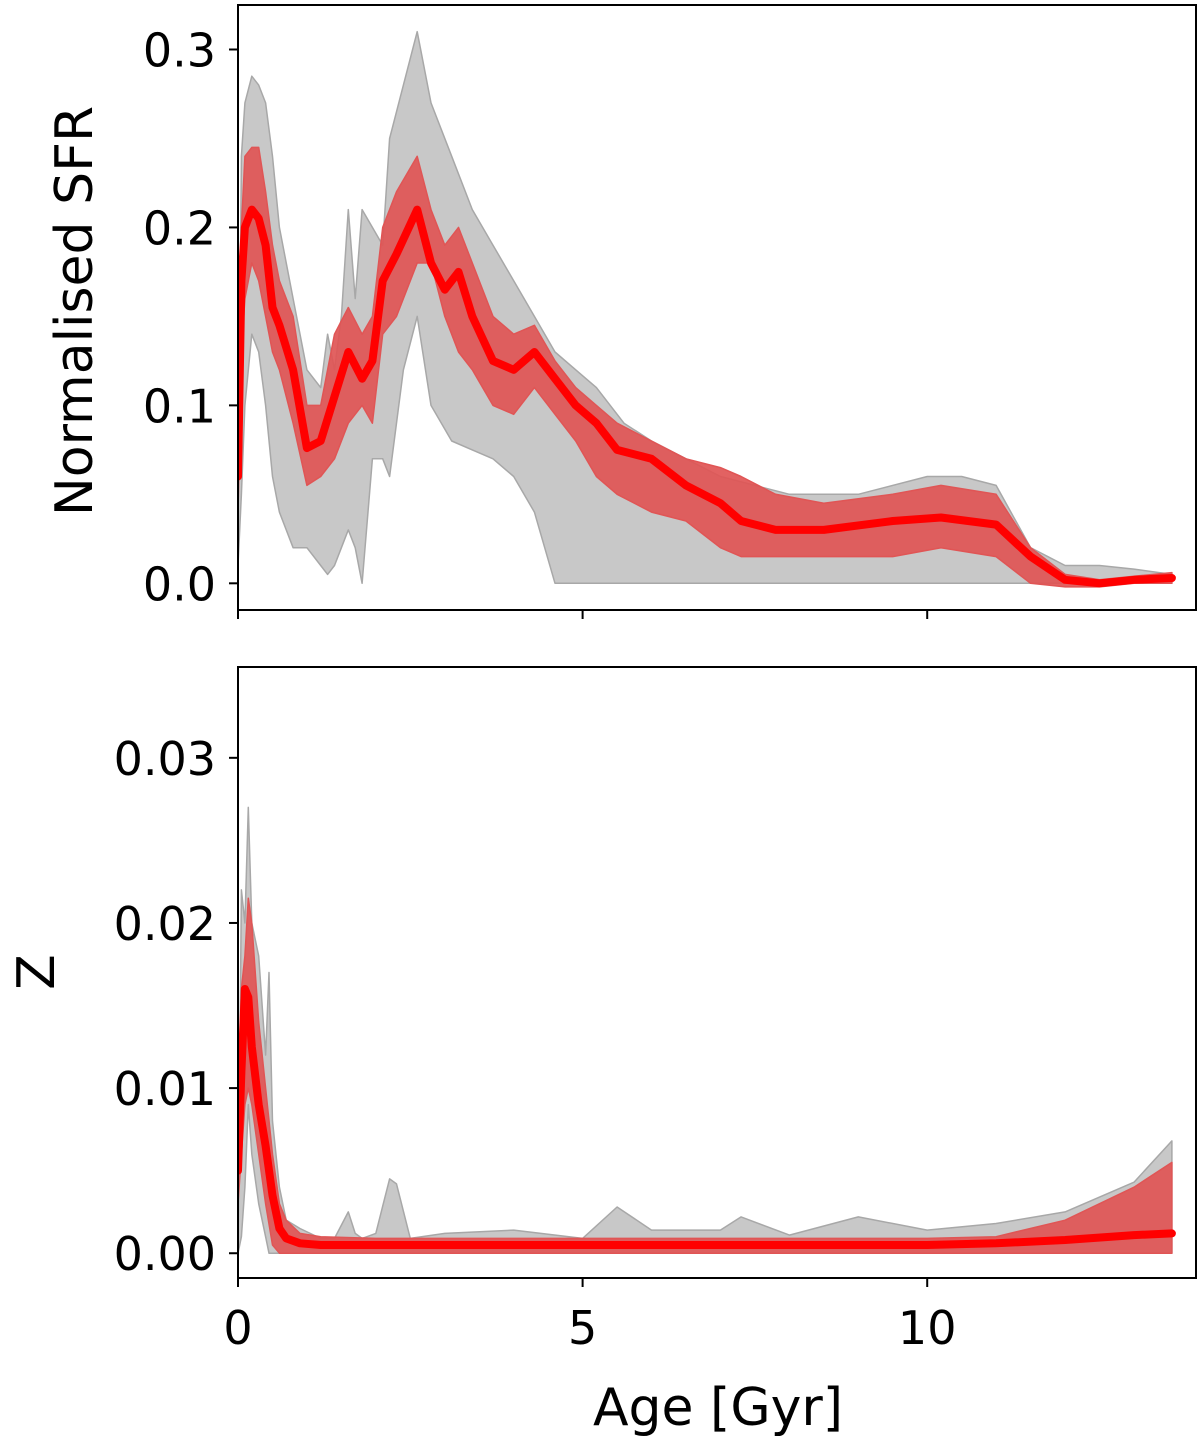 This screenshot has height=1447, width=1200. Describe the element at coordinates (582, 1328) in the screenshot. I see `x-tick-label: 5` at that location.